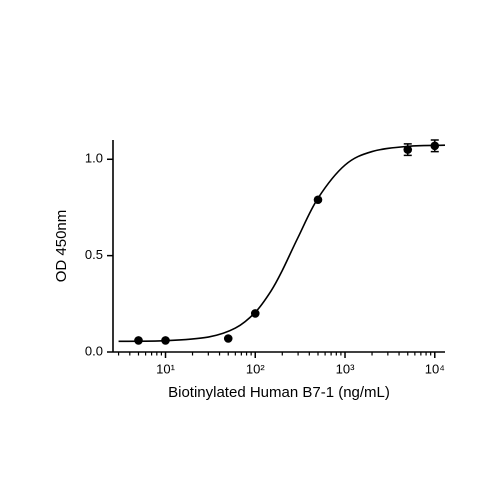 The width and height of the screenshot is (500, 500). What do you see at coordinates (94, 158) in the screenshot?
I see `y-tick-label: 1.0` at bounding box center [94, 158].